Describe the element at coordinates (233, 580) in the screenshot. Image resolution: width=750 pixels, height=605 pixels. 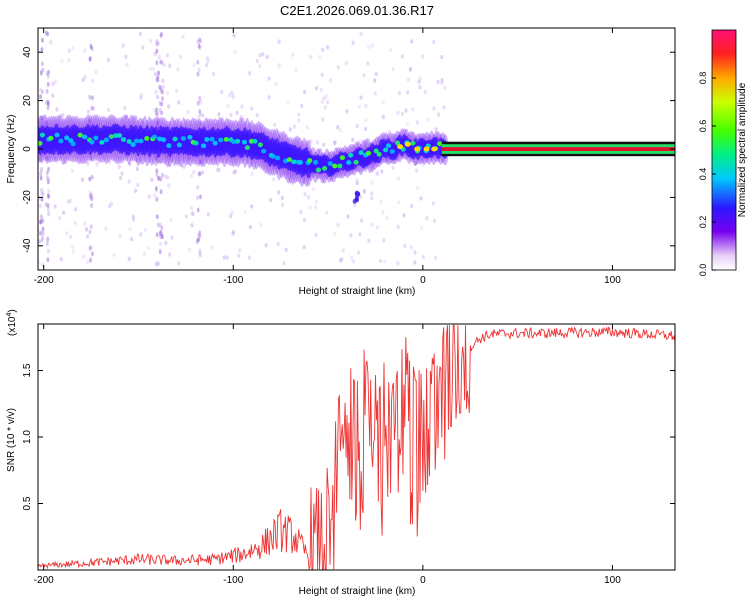
I see `snr-xtick-label: -100` at that location.